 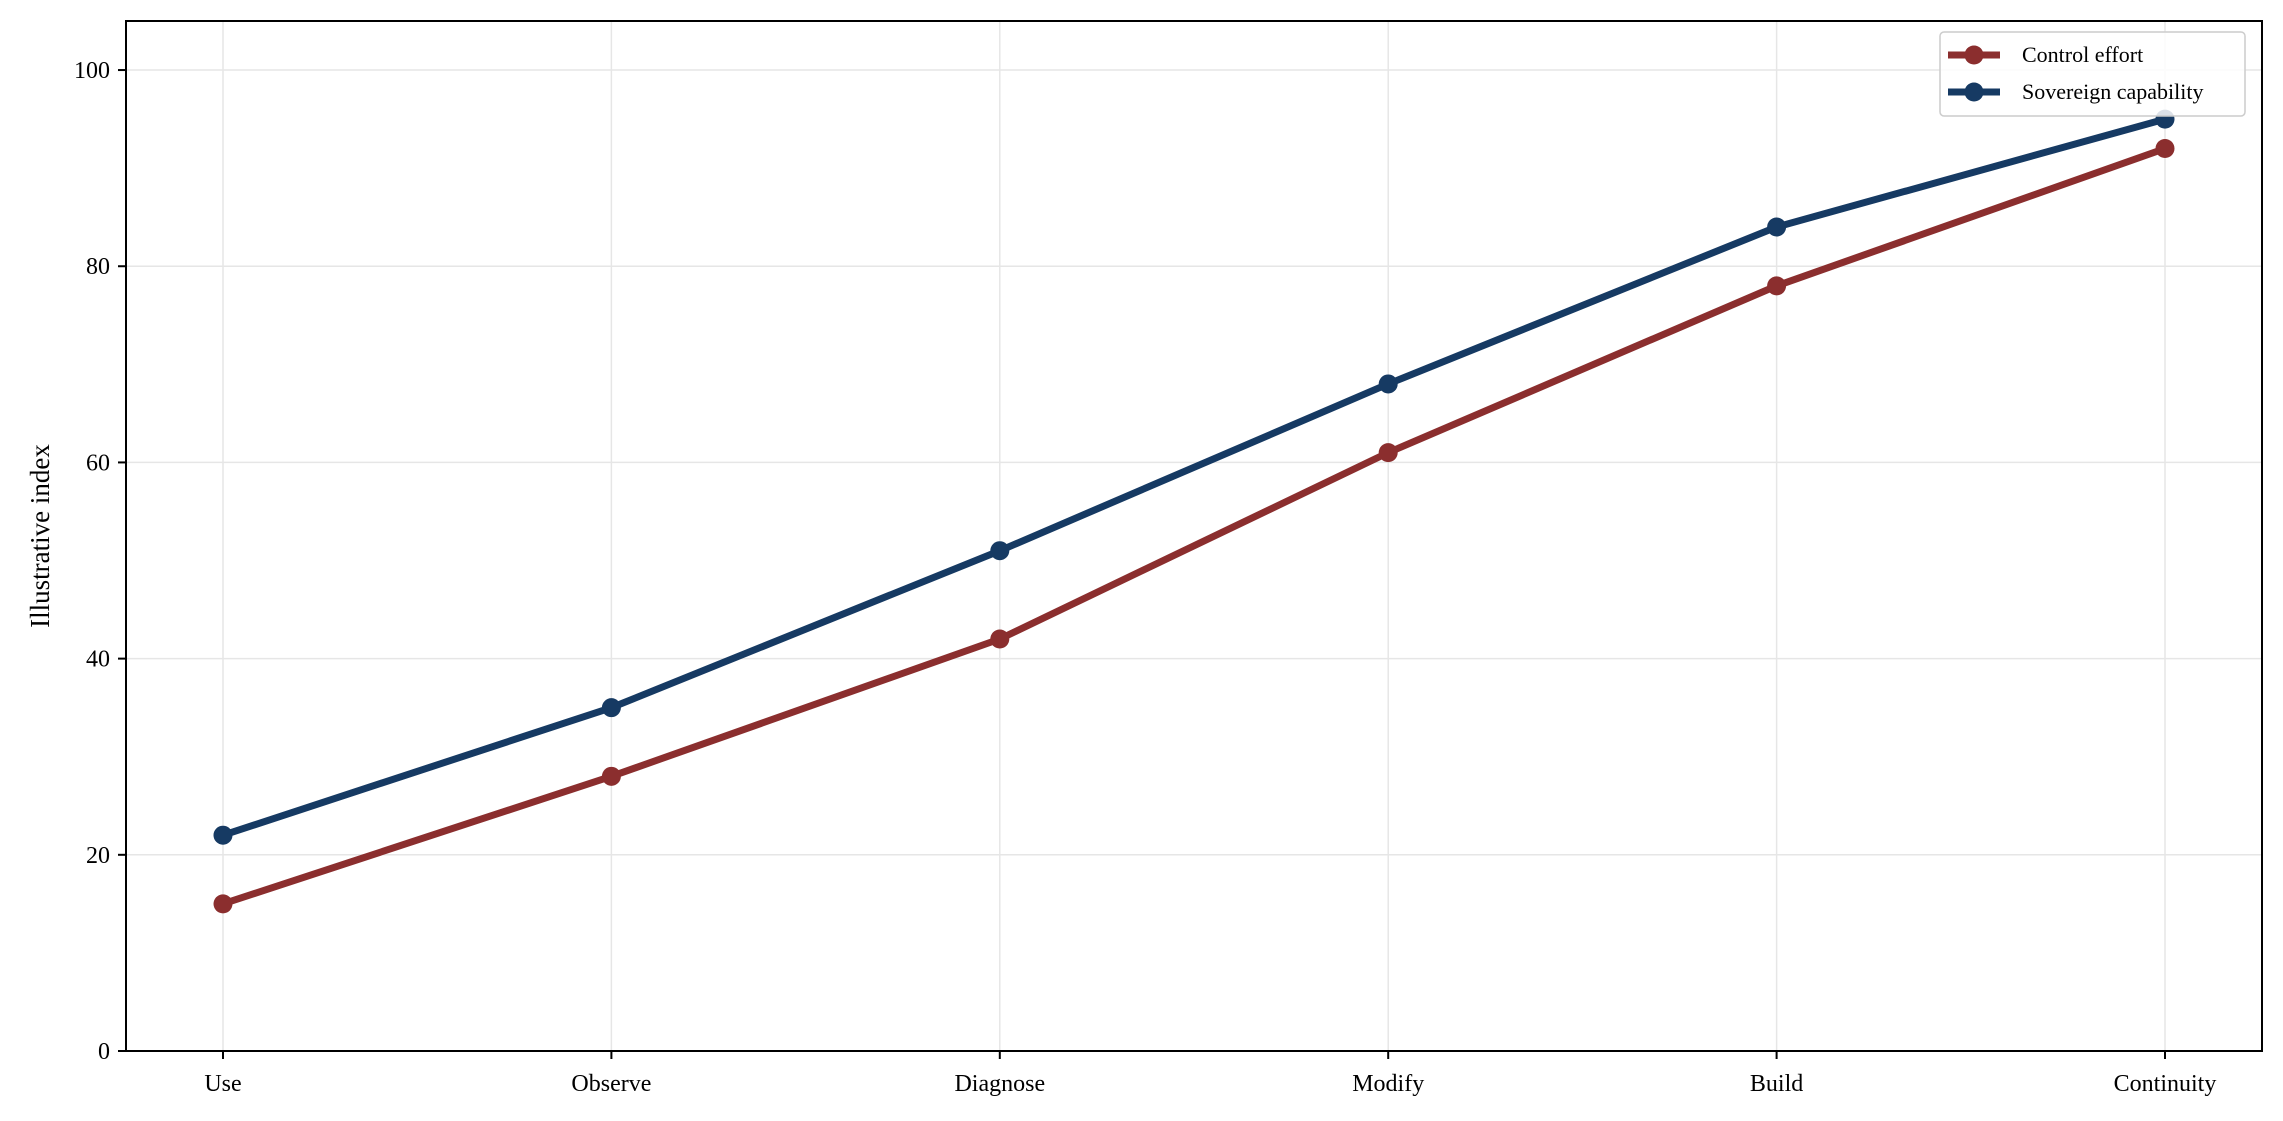 I want to click on x-tick-label: Build, so click(x=1776, y=1084).